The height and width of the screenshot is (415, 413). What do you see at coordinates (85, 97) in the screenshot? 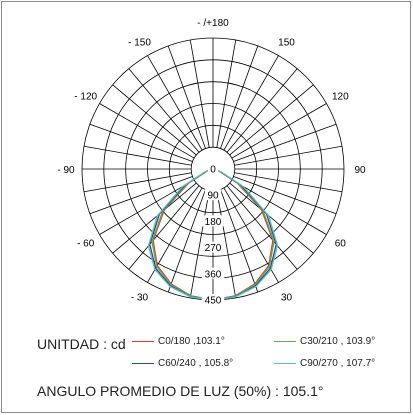
I see `angle-label: - 120` at bounding box center [85, 97].